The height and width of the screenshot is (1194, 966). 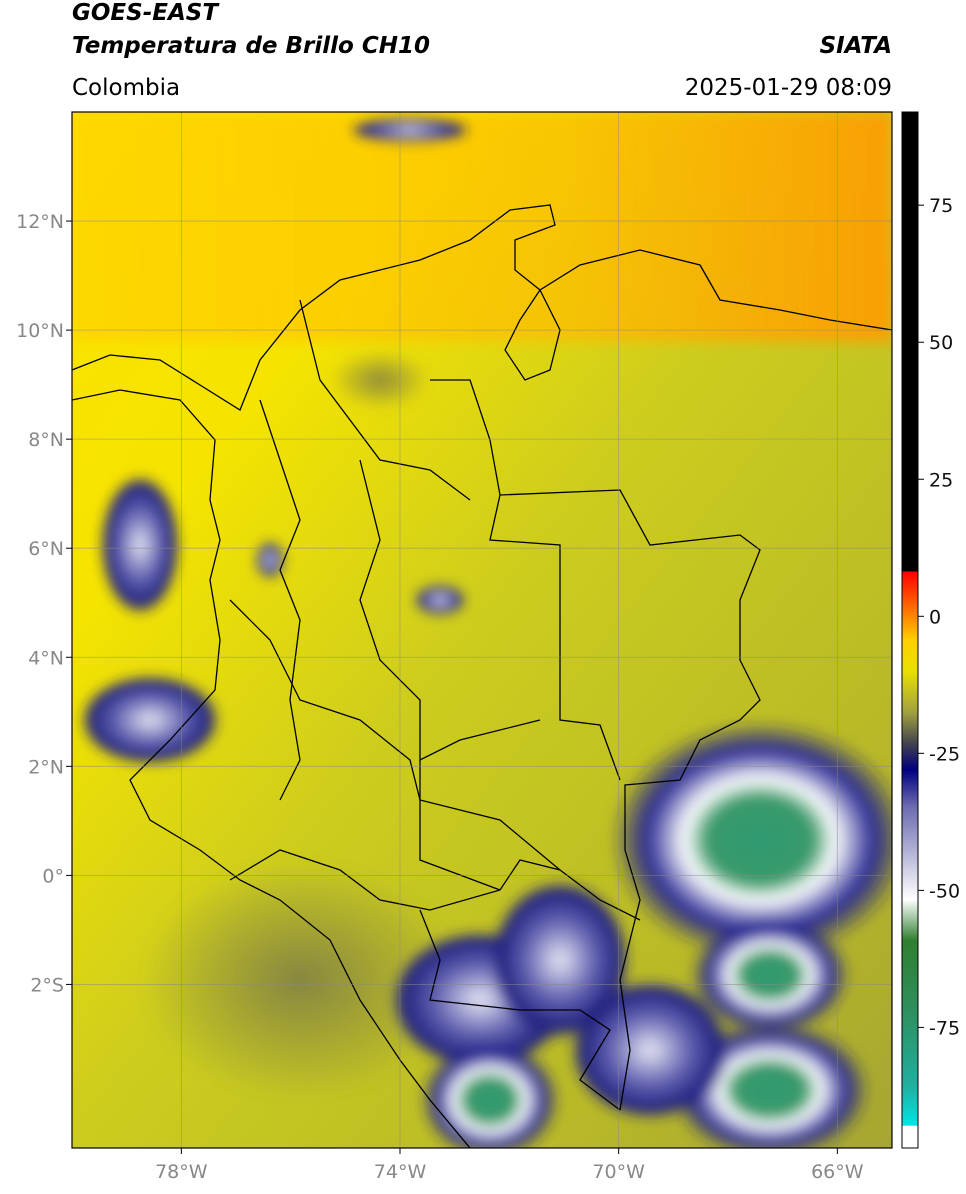 I want to click on region: Colombia, so click(x=126, y=88).